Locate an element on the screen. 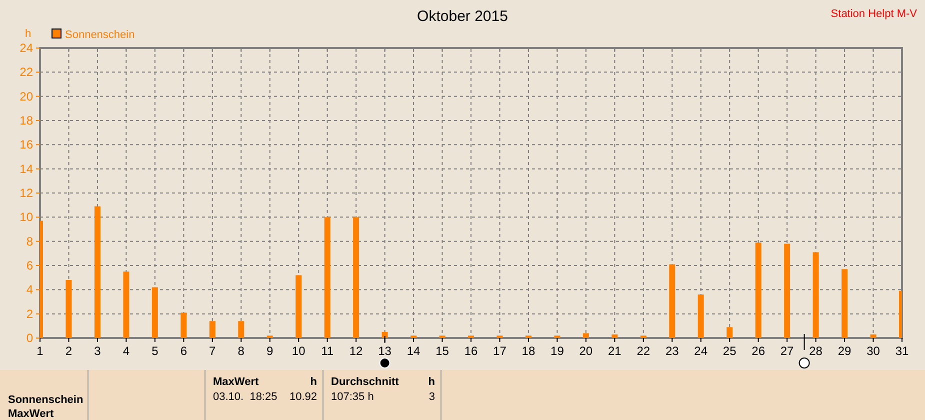 The height and width of the screenshot is (420, 925). x-tick-label: 26 is located at coordinates (759, 351).